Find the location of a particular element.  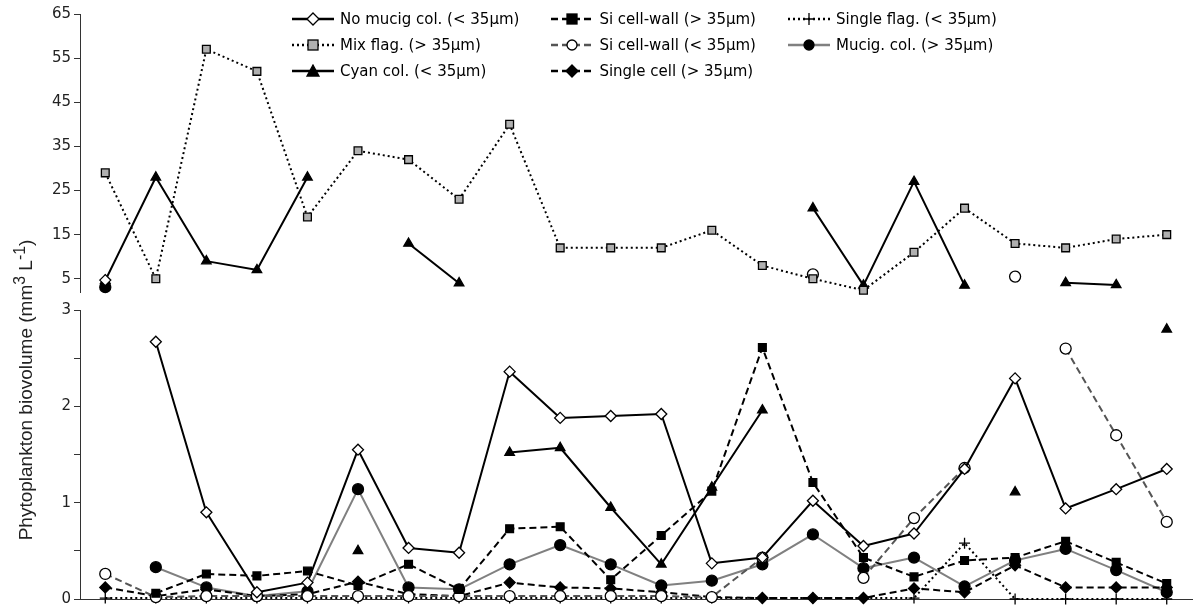

legend-label: Mix flag. (> 35µm) is located at coordinates (410, 45).